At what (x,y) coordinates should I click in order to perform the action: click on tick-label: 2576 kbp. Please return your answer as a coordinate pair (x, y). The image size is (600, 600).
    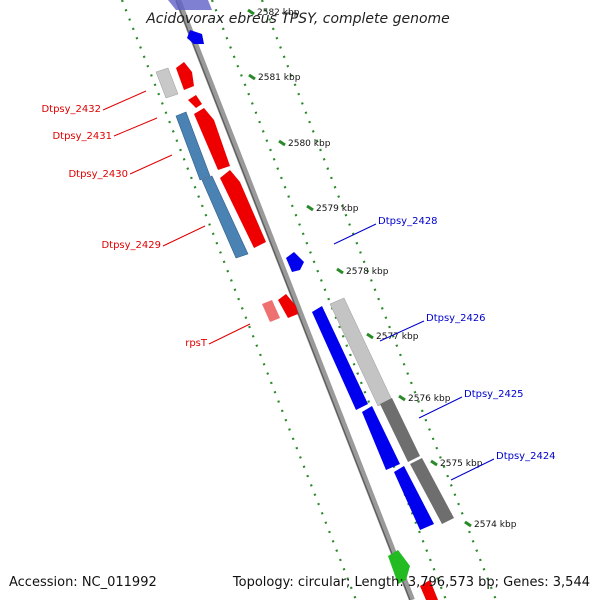
    Looking at the image, I should click on (429, 399).